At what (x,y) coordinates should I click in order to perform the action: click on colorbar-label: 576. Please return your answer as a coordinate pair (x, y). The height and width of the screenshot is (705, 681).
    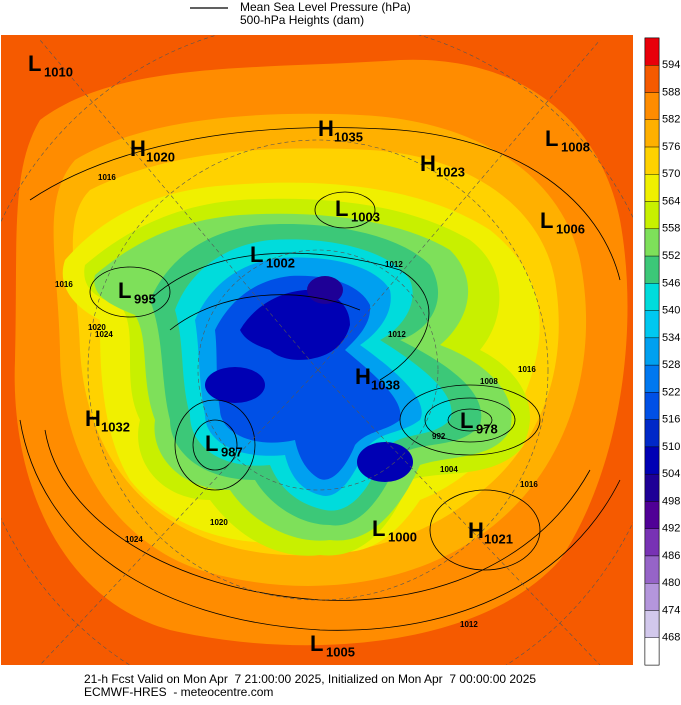
    Looking at the image, I should click on (671, 147).